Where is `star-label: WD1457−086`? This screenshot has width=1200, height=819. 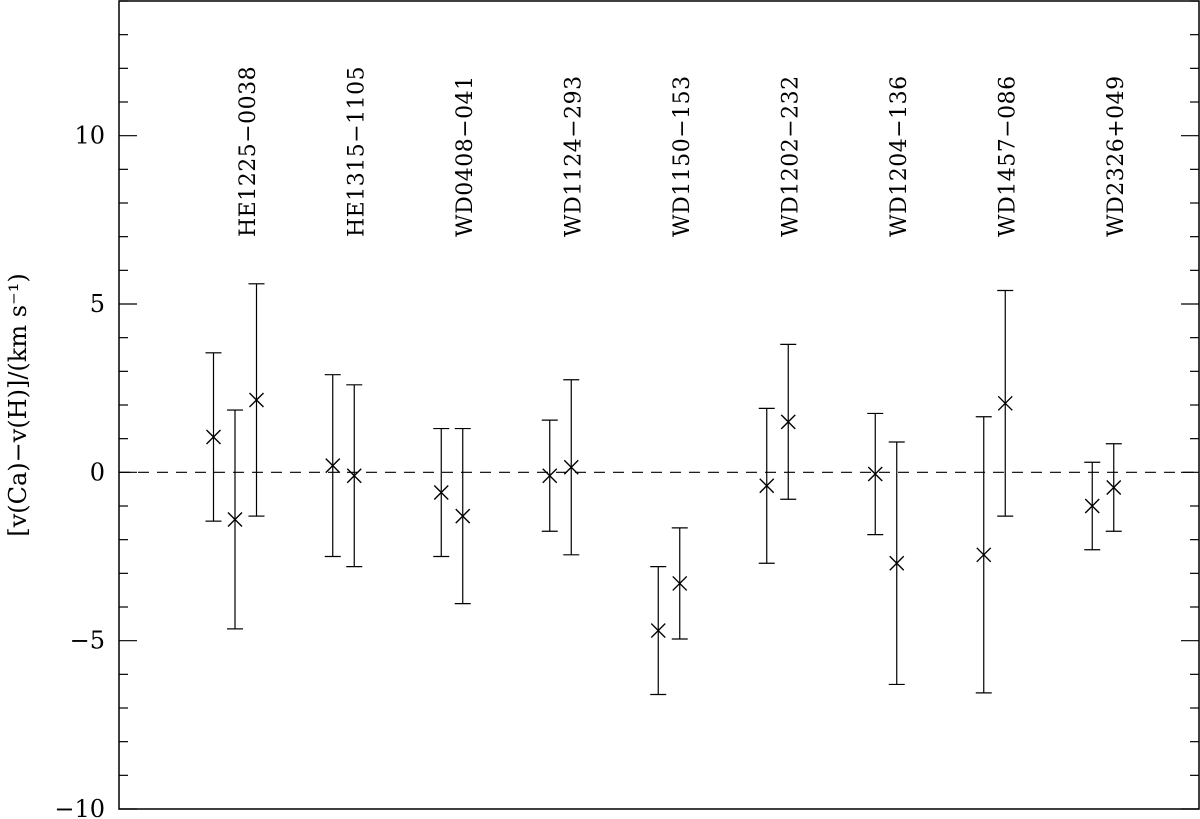
star-label: WD1457−086 is located at coordinates (1008, 156).